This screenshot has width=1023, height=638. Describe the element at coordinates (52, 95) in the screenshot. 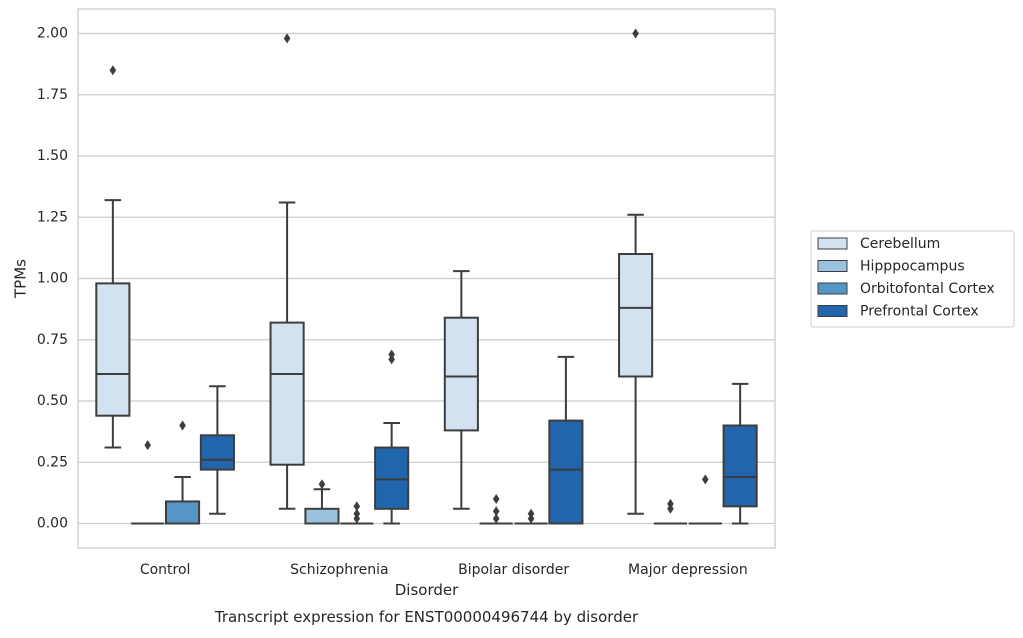

I see `y-tick-label: 1.75` at that location.